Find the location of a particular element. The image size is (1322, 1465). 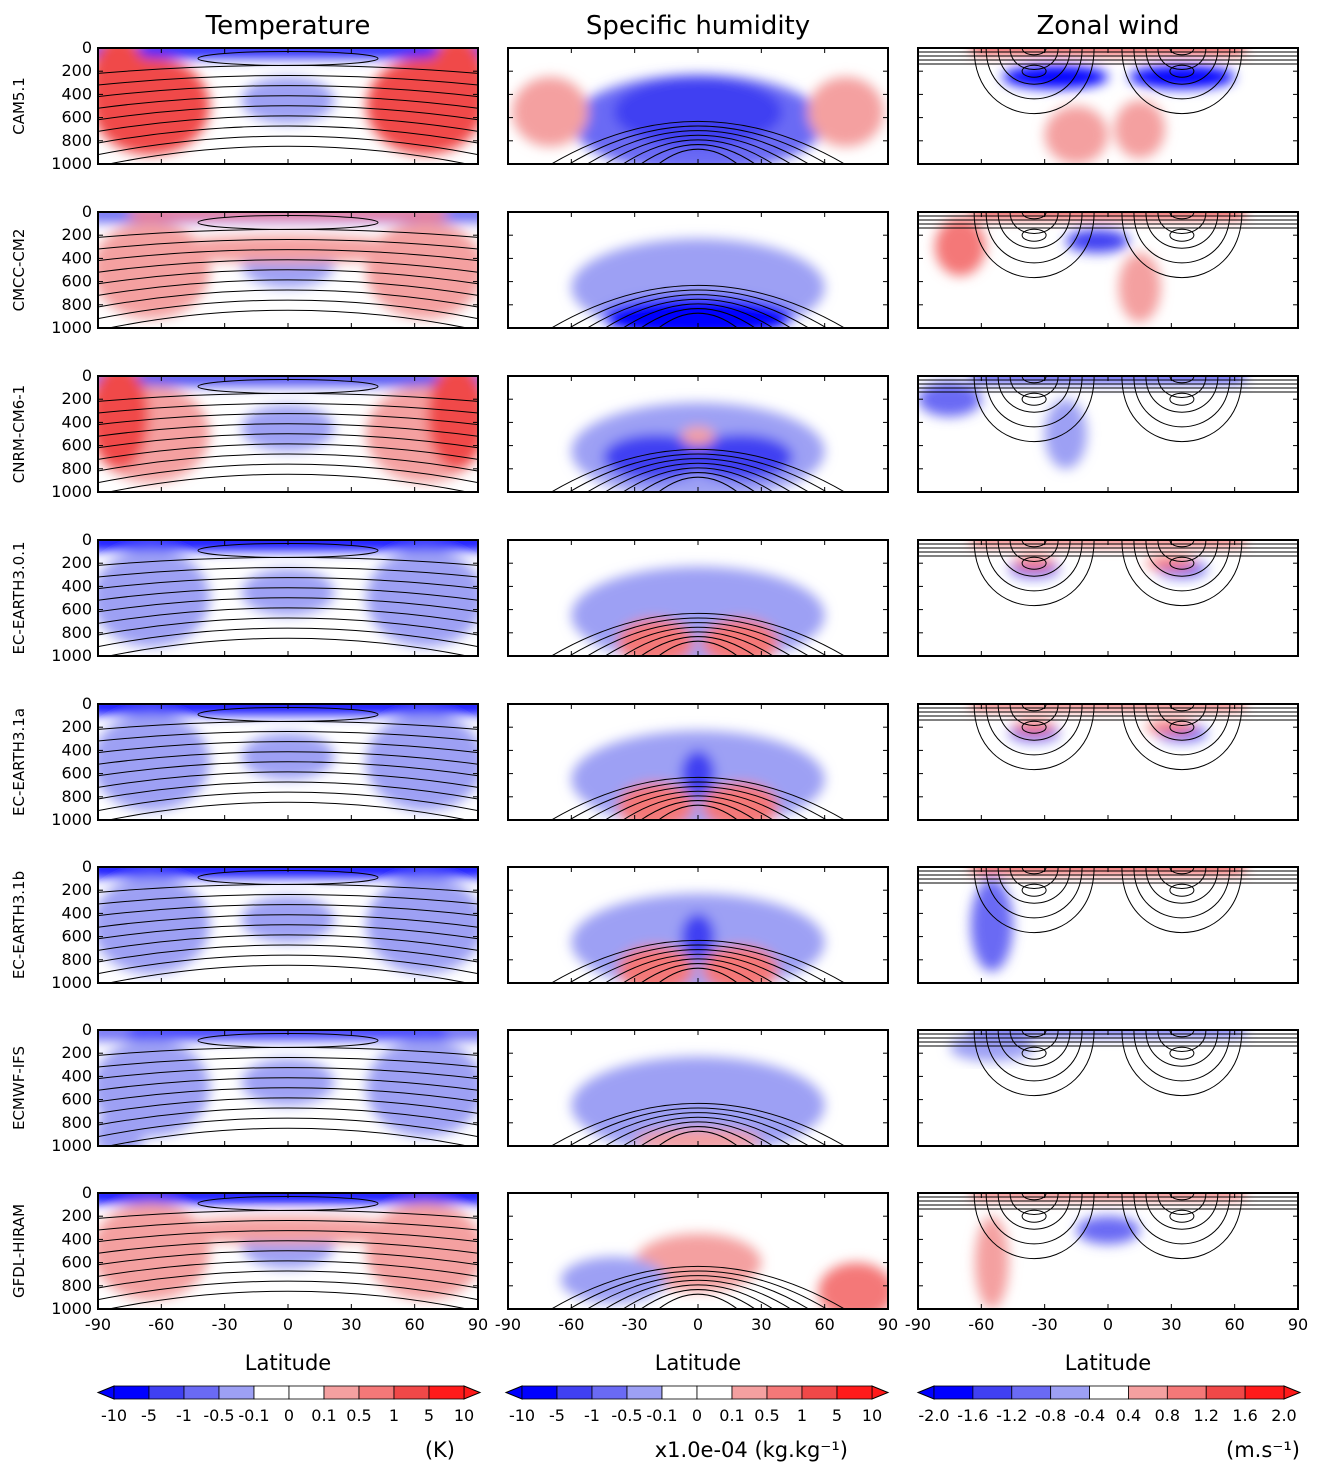

colorbar-tick-label: -10 is located at coordinates (522, 1415).